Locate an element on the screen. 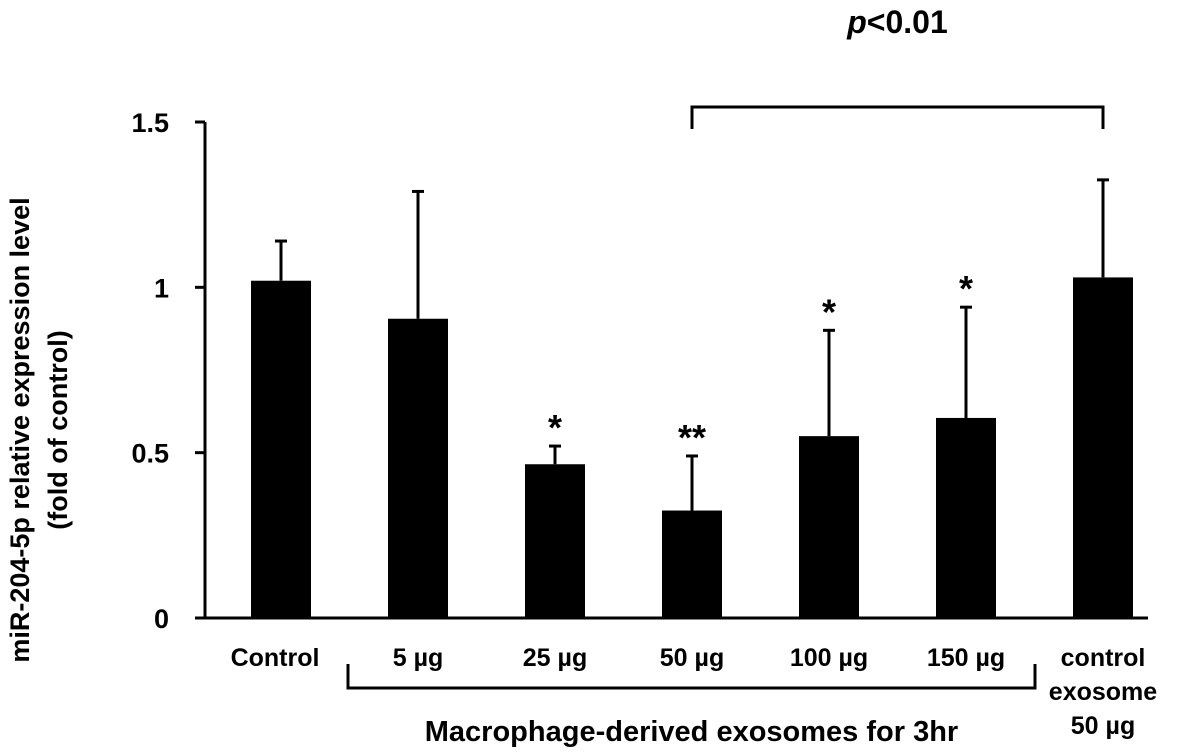  x-tick-label: 25 µg is located at coordinates (555, 658).